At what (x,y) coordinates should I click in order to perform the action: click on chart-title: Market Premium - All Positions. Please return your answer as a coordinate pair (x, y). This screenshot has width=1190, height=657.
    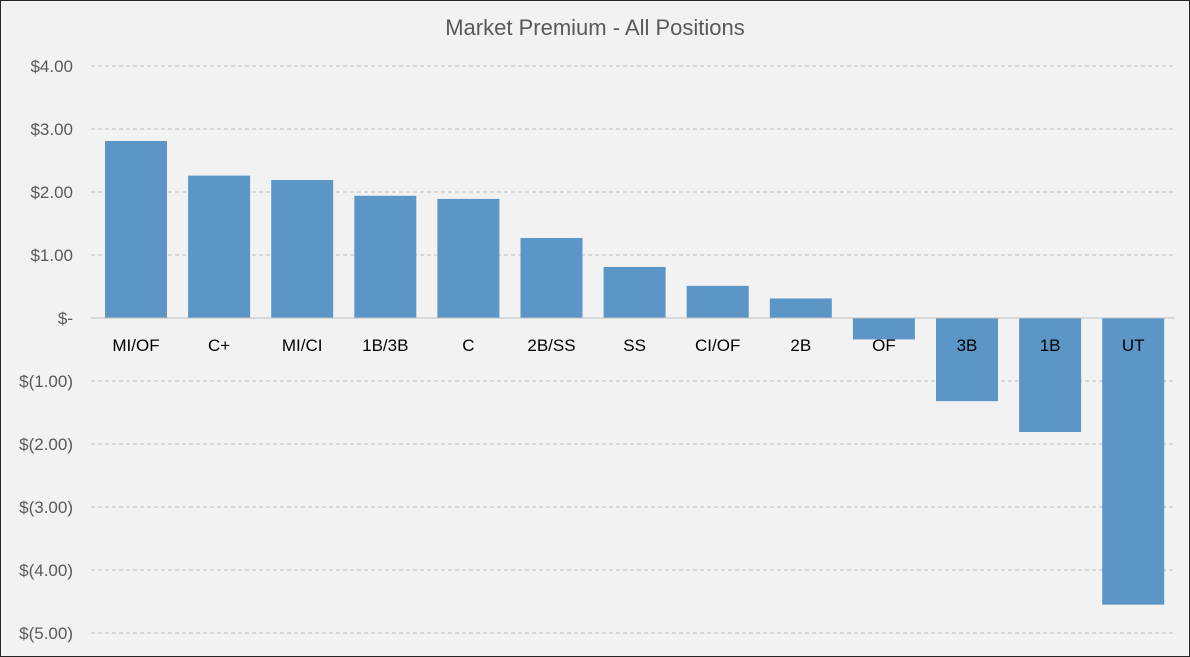
    Looking at the image, I should click on (595, 27).